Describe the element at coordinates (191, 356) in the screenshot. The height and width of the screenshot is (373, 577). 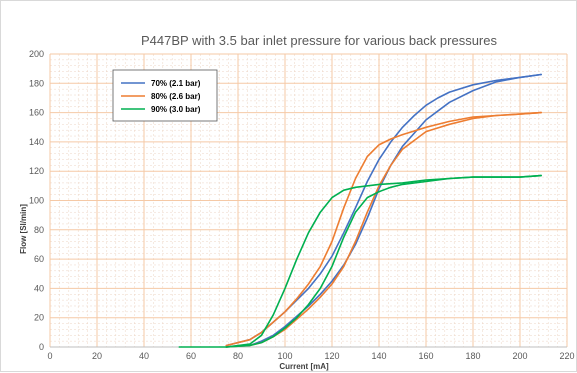
I see `x-tick-label: 60` at that location.